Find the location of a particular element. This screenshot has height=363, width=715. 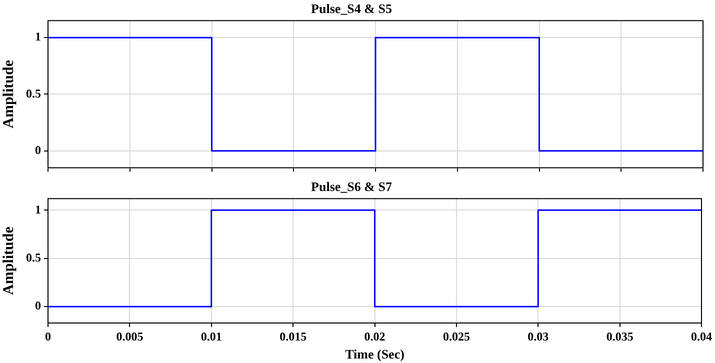

x-tick-label: 0.02 is located at coordinates (375, 336).